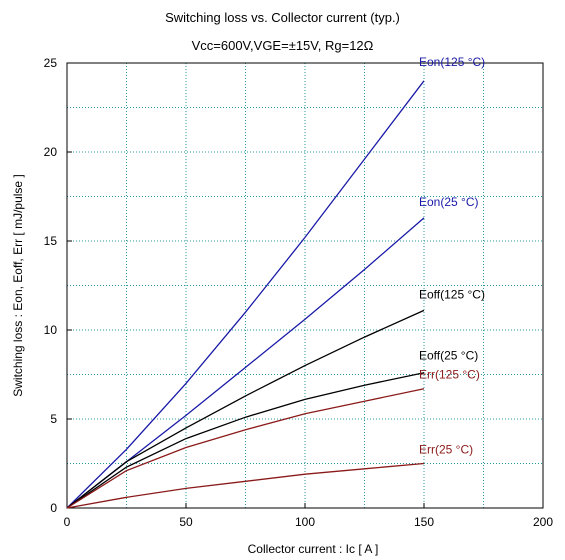  What do you see at coordinates (452, 294) in the screenshot?
I see `series-label: Eoff(125 °C)` at bounding box center [452, 294].